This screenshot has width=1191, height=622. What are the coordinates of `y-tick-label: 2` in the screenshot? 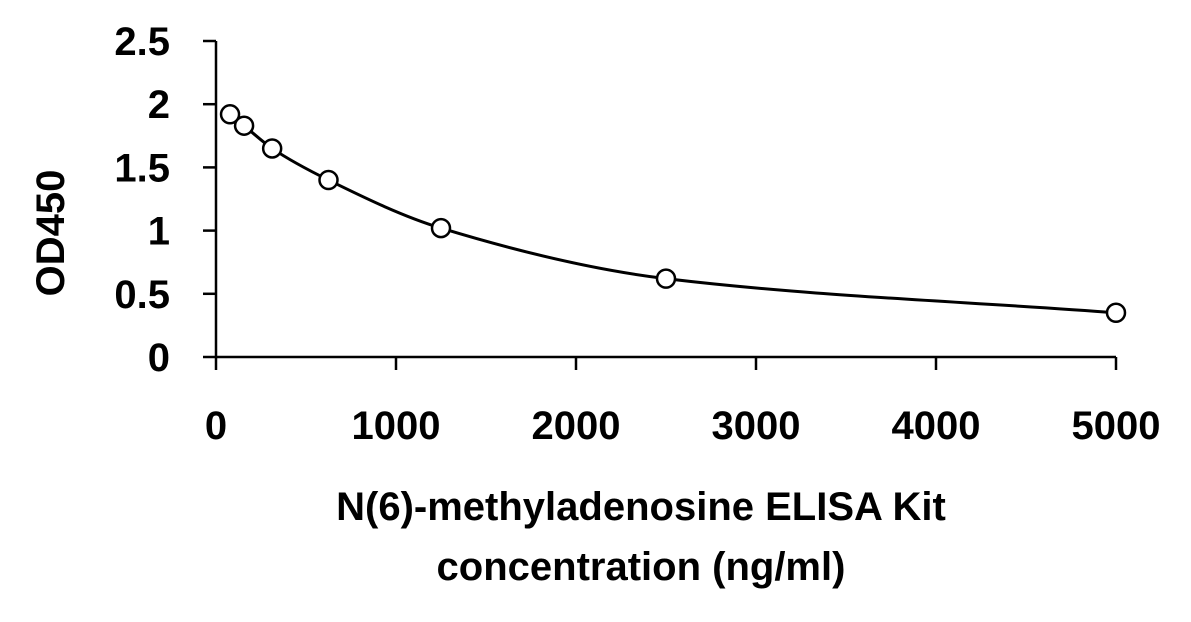 It's located at (159, 105).